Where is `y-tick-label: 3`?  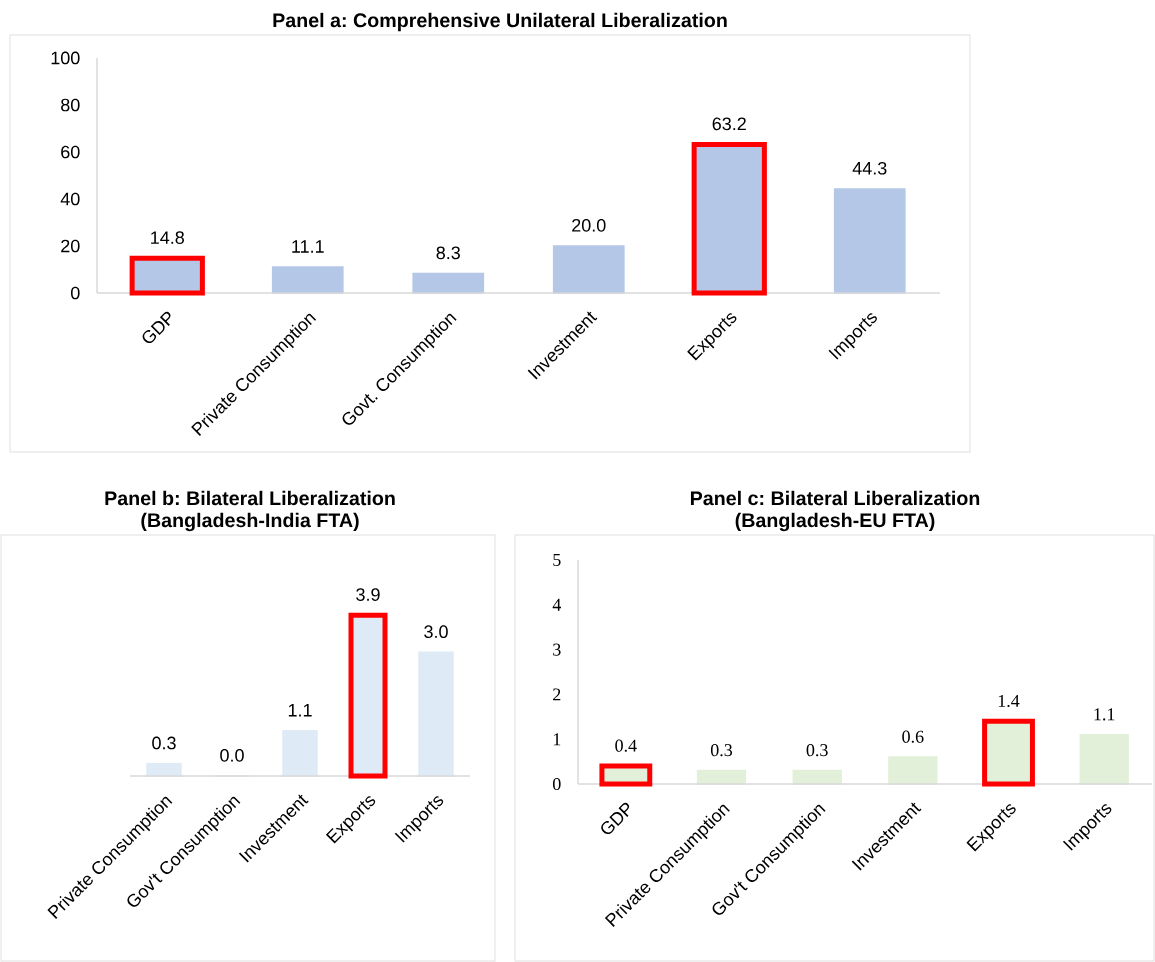
y-tick-label: 3 is located at coordinates (557, 649).